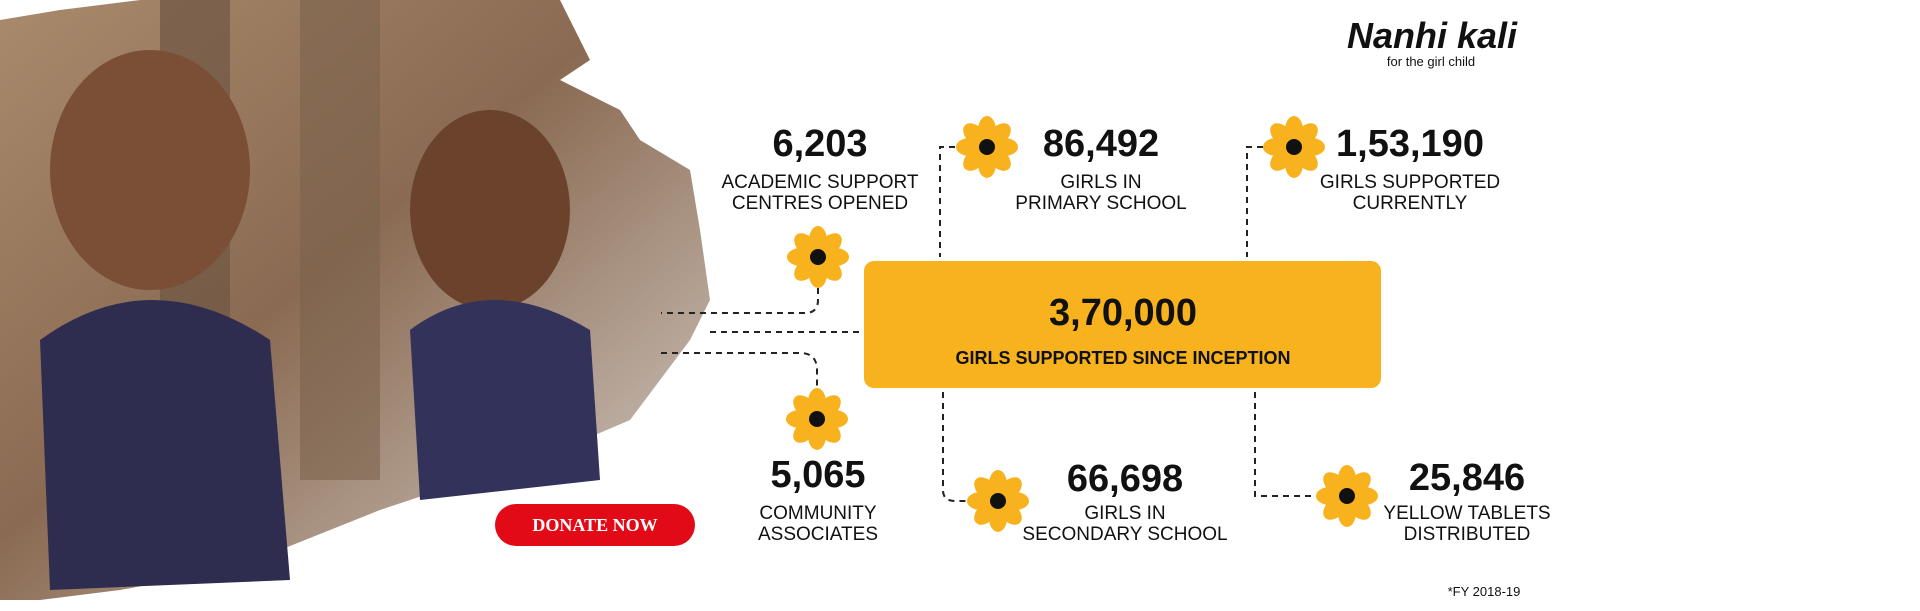  I want to click on stat-value: 66,698, so click(1125, 479).